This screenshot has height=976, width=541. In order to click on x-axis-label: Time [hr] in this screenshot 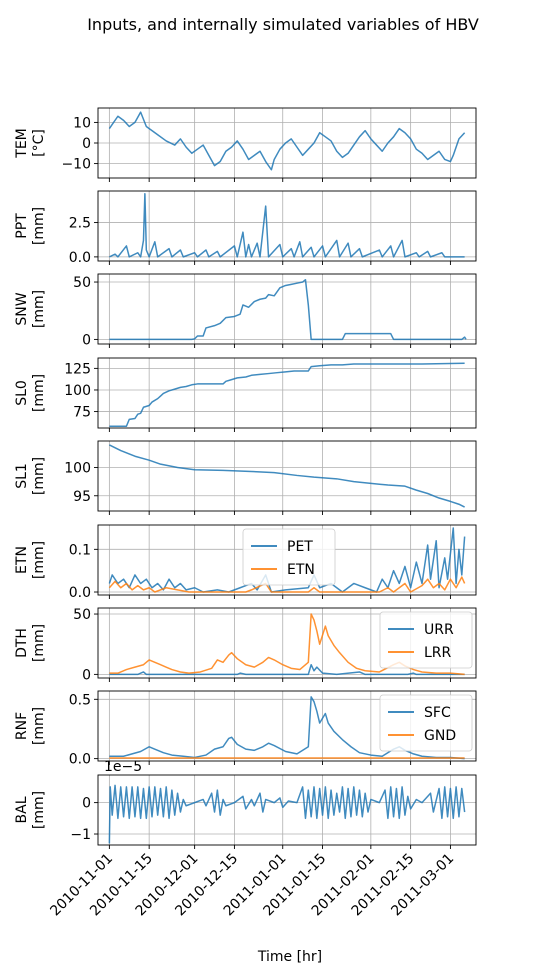, I will do `click(289, 957)`.